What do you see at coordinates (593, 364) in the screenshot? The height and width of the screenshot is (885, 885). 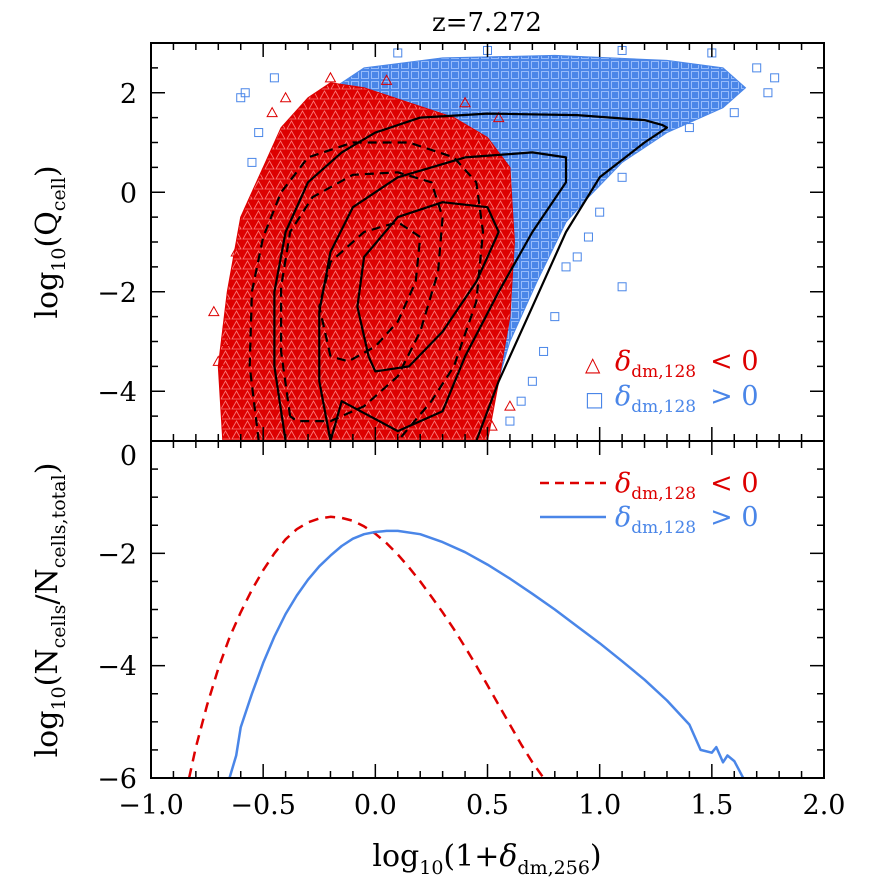 I see `top-legend-marker-under: △` at bounding box center [593, 364].